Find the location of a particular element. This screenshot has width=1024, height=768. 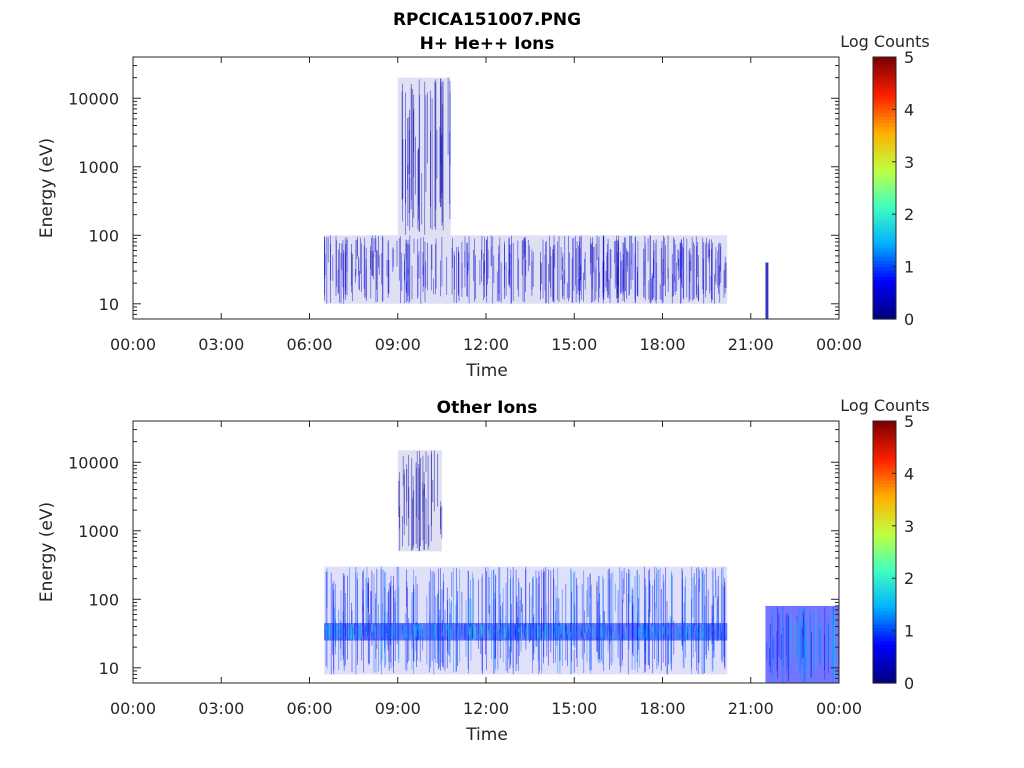

colorbar-tick-label: 2 is located at coordinates (909, 214).